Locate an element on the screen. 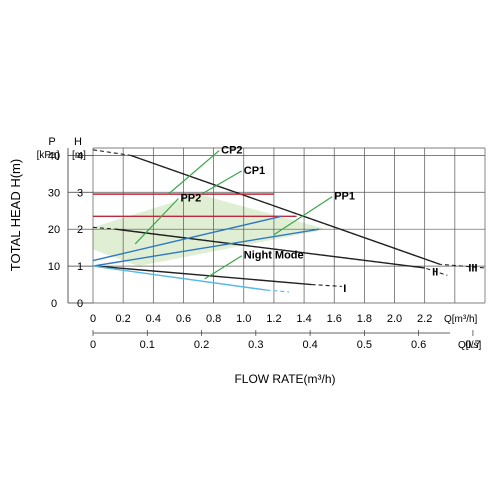  x-tick-label-9: 1.8 is located at coordinates (364, 319).